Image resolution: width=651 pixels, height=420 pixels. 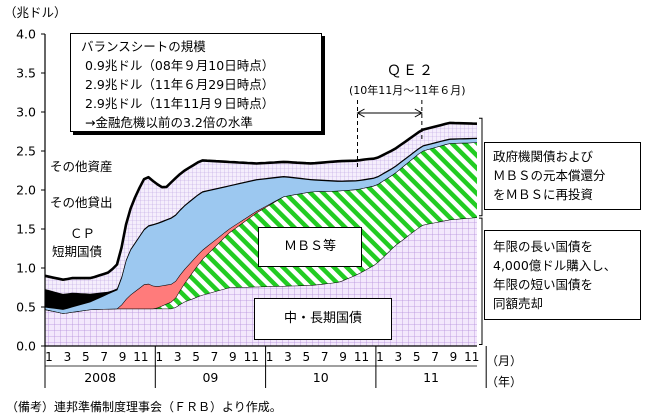 I want to click on balance-box-line-2: 2.9兆ドル（11年６月29日時点）, so click(x=180, y=84).